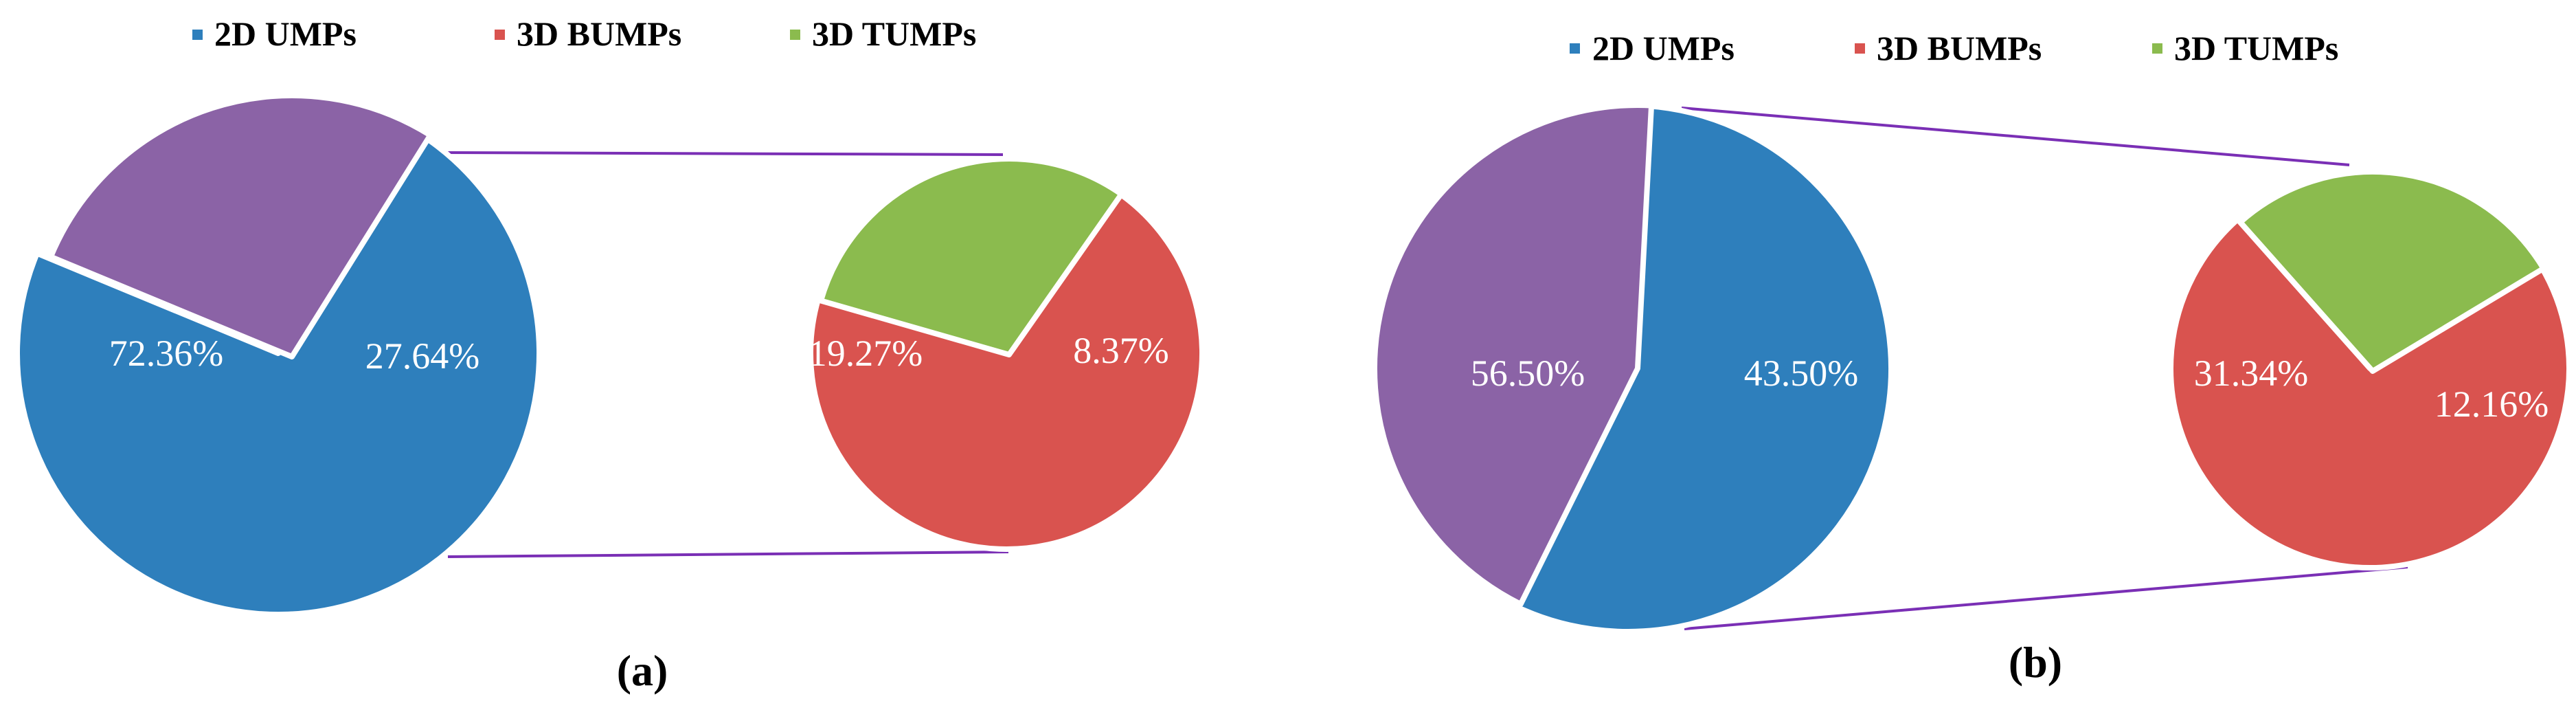  I want to click on secondary-pie-b-label-1: 12.16%, so click(2491, 404).